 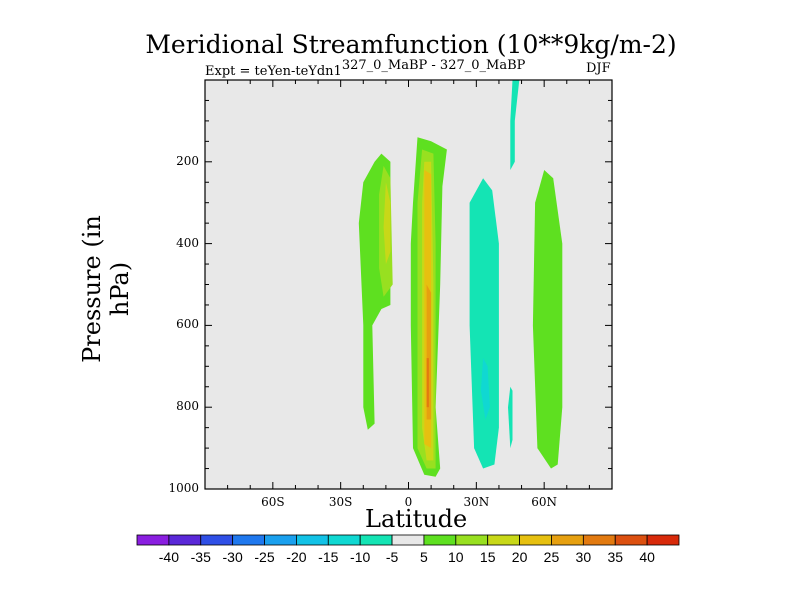 What do you see at coordinates (510, 417) in the screenshot?
I see `contour-band-nh-thin-low` at bounding box center [510, 417].